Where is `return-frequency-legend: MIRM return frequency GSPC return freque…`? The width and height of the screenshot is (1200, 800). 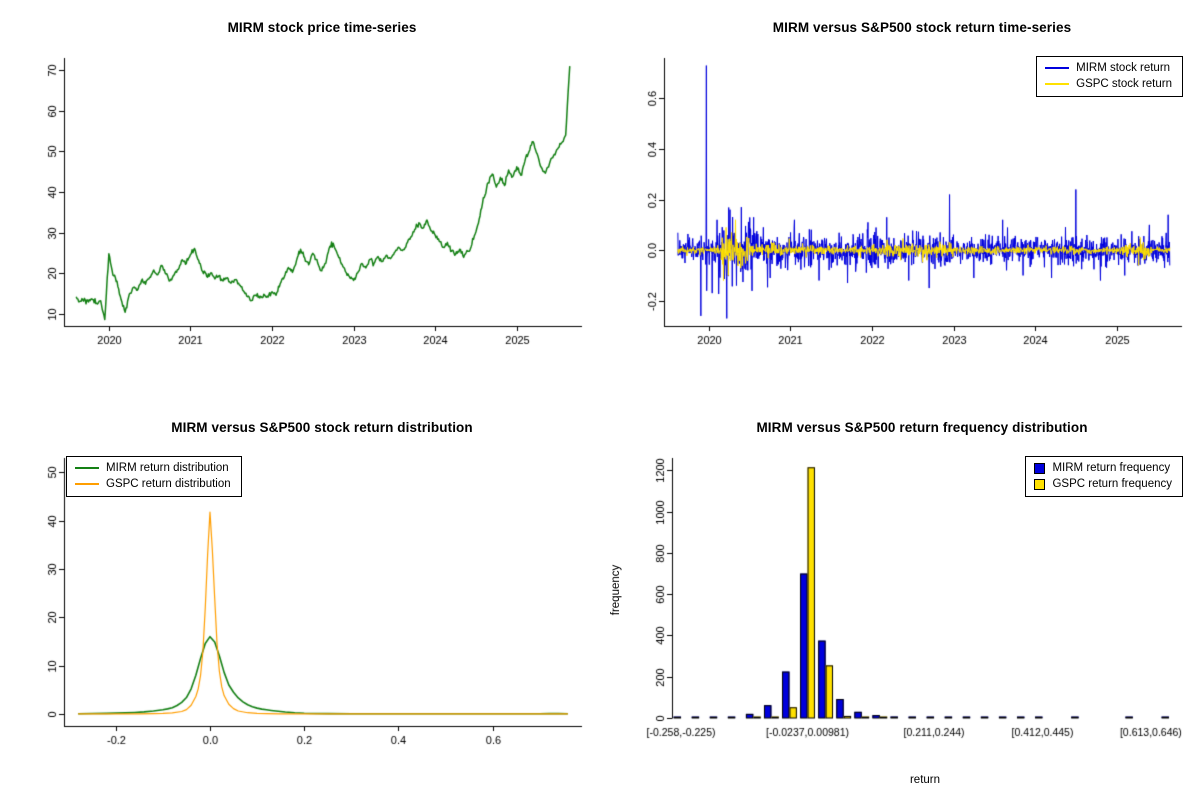 return-frequency-legend: MIRM return frequency GSPC return freque… is located at coordinates (1104, 476).